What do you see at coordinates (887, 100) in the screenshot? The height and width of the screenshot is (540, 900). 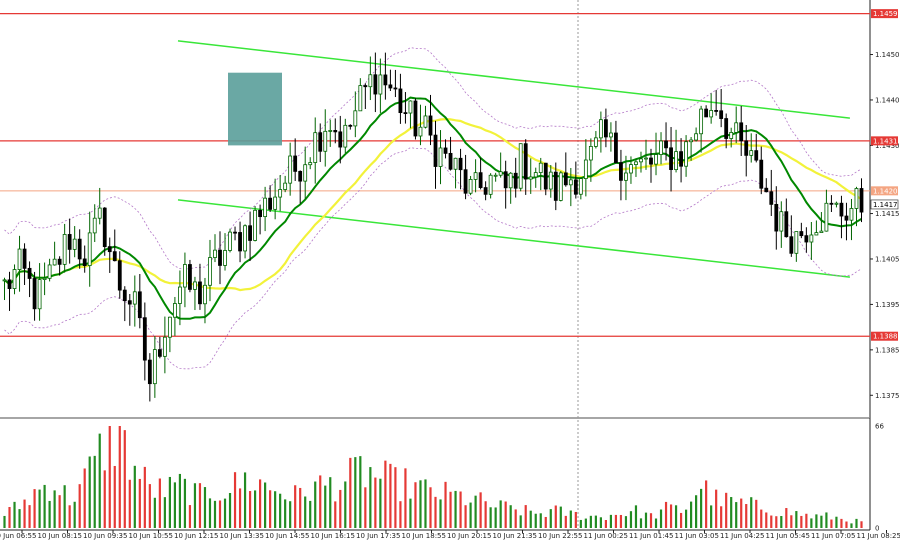 I see `price-tick-label: 1.1440` at bounding box center [887, 100].